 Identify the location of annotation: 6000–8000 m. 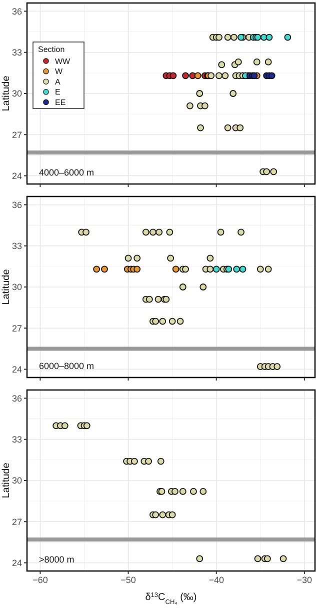
(66, 366).